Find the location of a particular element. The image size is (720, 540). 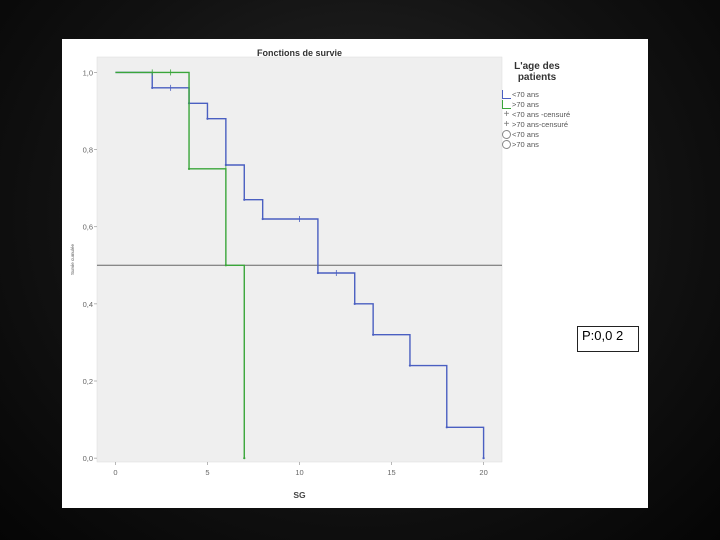

x-tick-label: 5 is located at coordinates (207, 472).